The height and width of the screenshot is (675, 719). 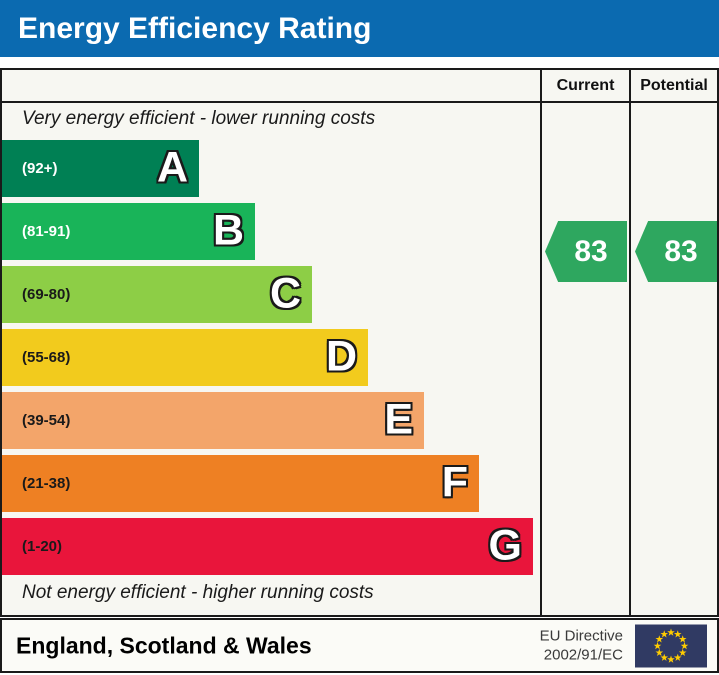 I want to click on band-b: (81-91) B, so click(x=128, y=231).